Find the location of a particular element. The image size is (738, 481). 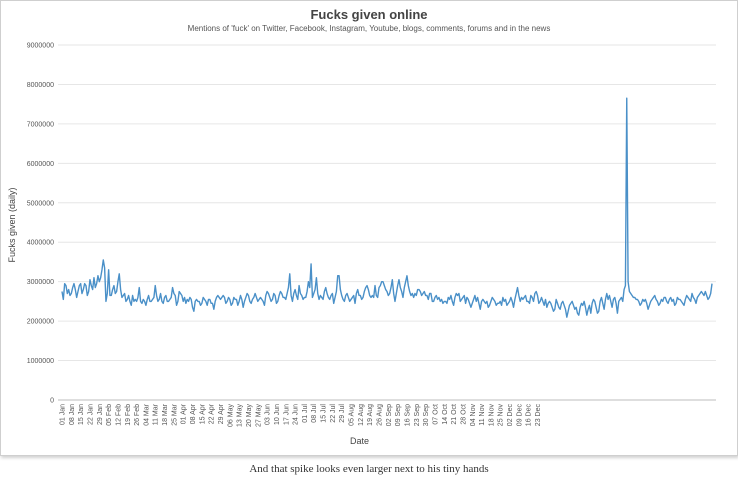

x-tick-label: 08 Apr is located at coordinates (193, 413).